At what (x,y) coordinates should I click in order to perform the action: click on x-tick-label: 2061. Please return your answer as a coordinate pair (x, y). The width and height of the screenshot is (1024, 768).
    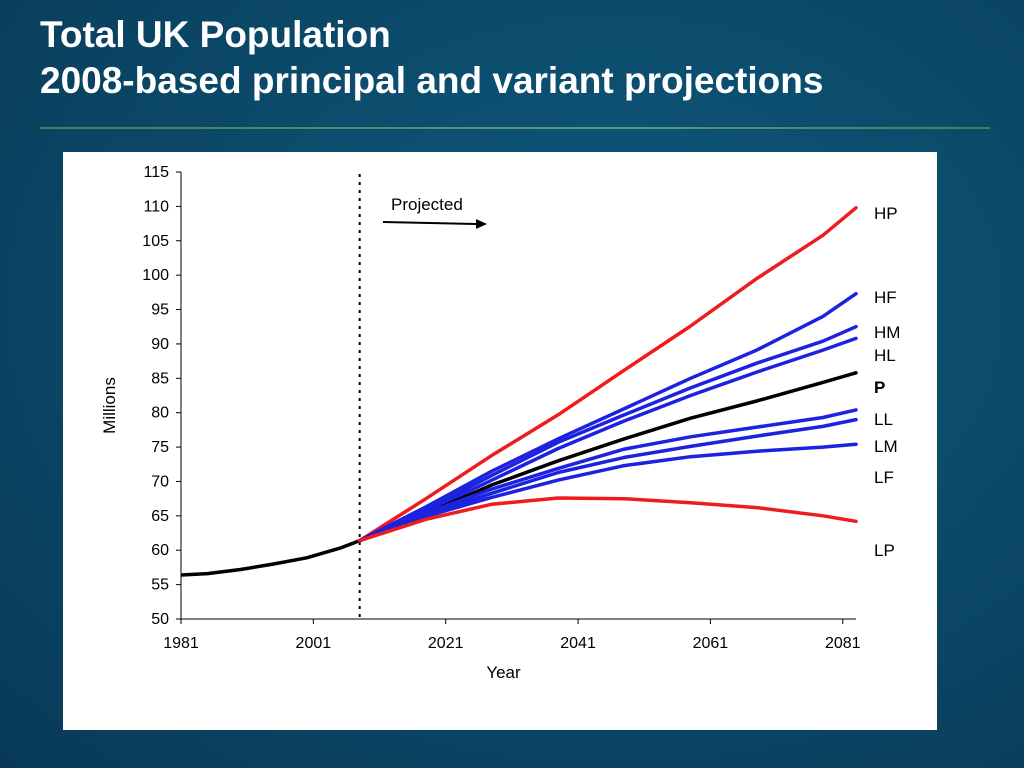
    Looking at the image, I should click on (711, 643).